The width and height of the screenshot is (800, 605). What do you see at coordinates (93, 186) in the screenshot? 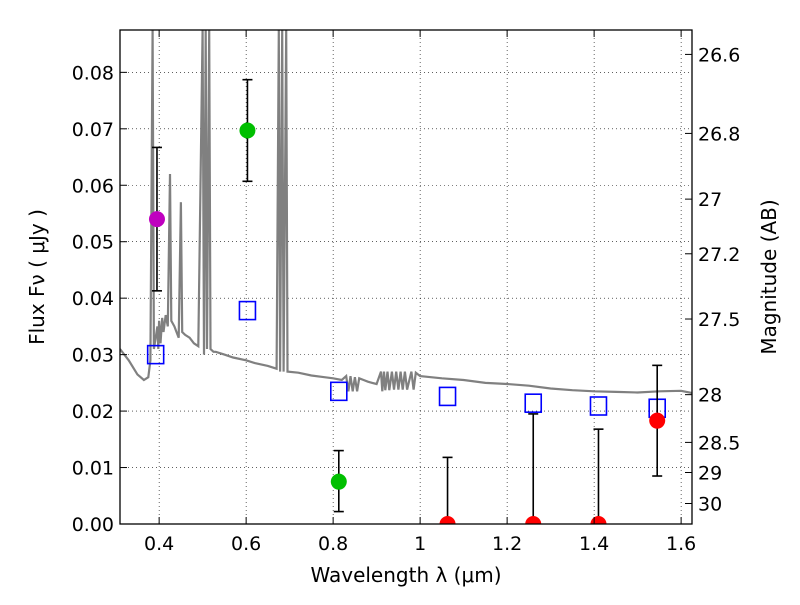
I see `y-tick-label: 0.06` at bounding box center [93, 186].